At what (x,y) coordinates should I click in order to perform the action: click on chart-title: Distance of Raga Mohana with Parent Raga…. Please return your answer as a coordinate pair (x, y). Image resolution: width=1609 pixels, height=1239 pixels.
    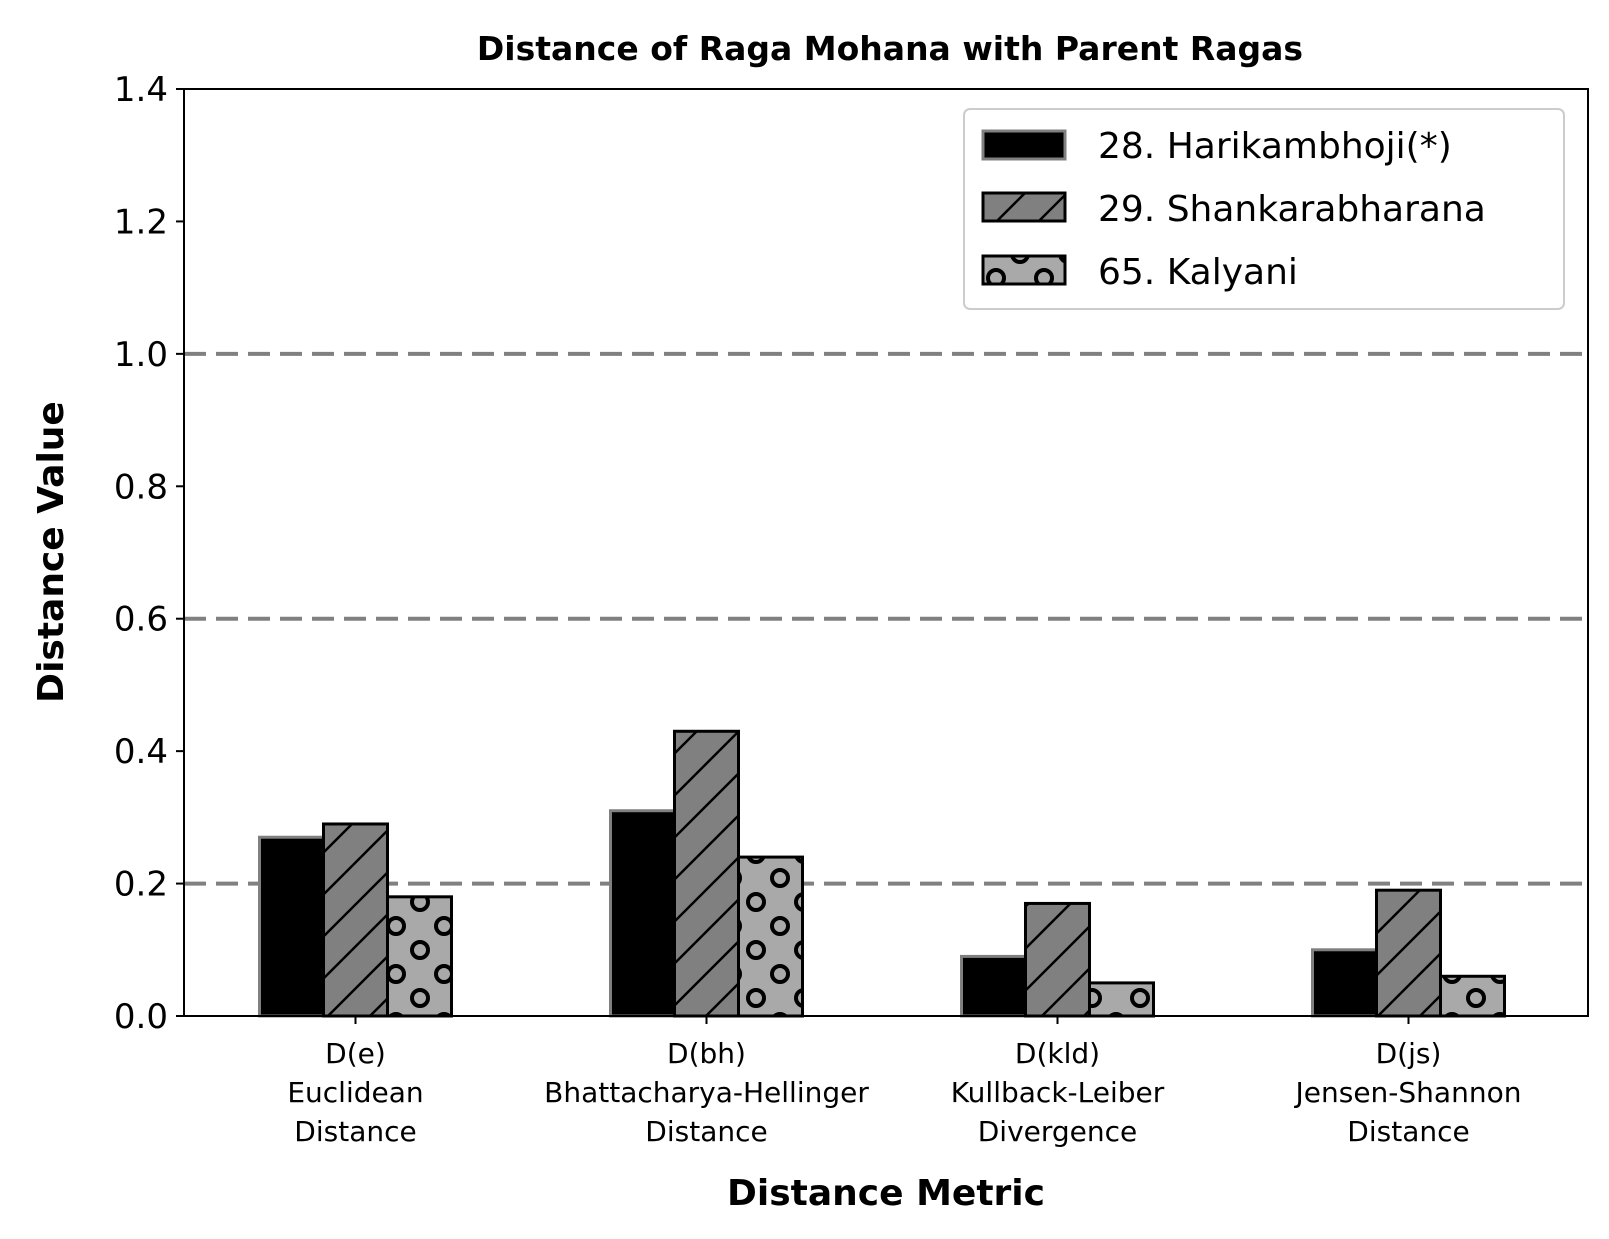
    Looking at the image, I should click on (890, 48).